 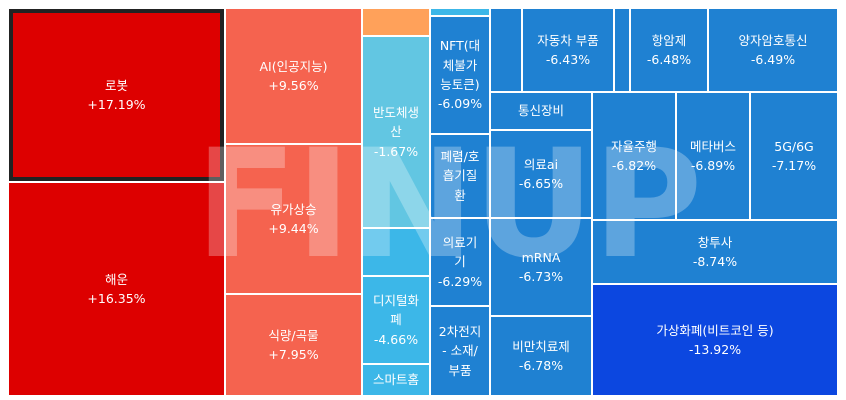 I want to click on tile-label: 자동차 부품, so click(x=568, y=40).